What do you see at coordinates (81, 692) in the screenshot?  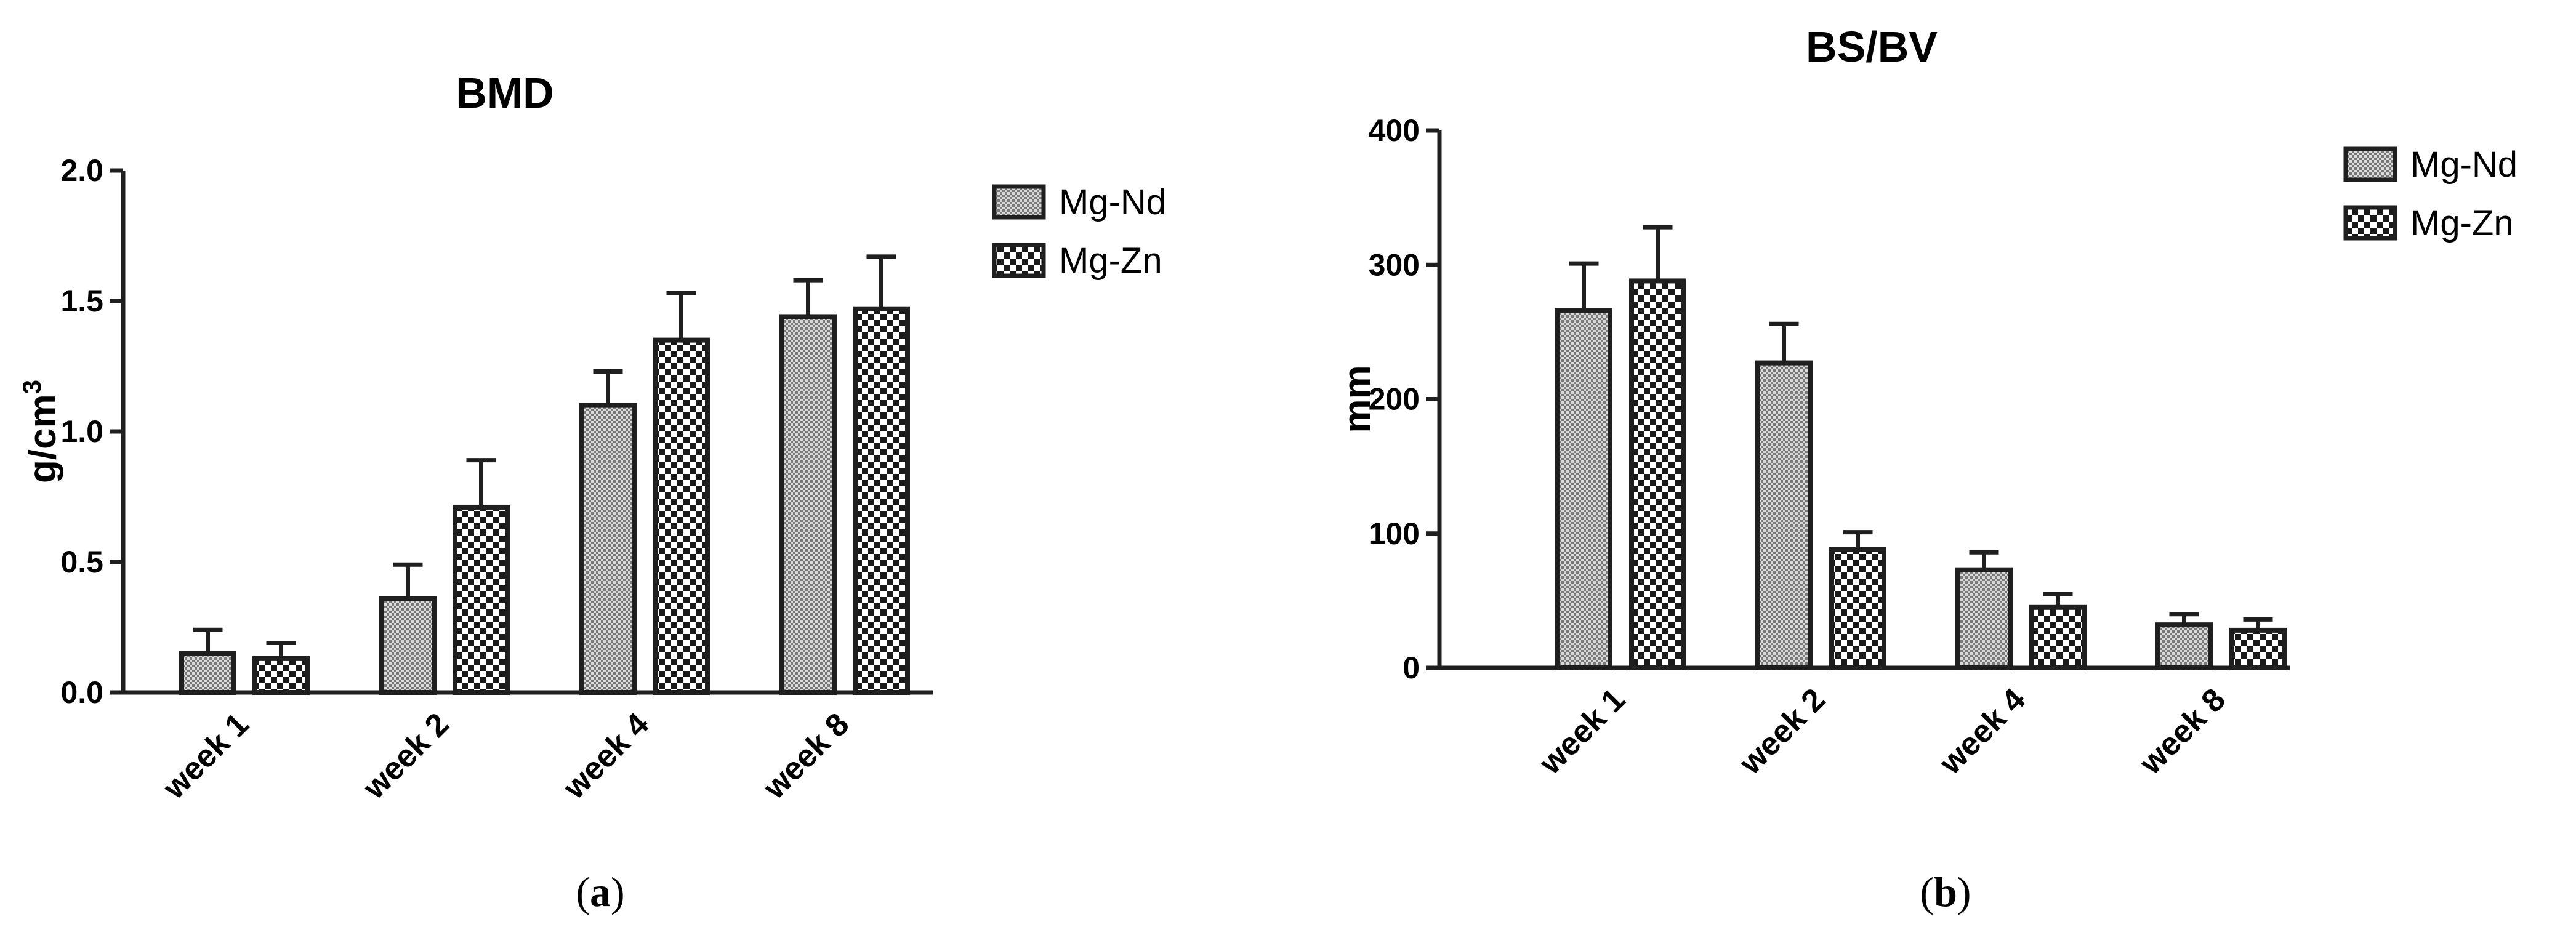 I see `y-tick-label: 0.0` at bounding box center [81, 692].